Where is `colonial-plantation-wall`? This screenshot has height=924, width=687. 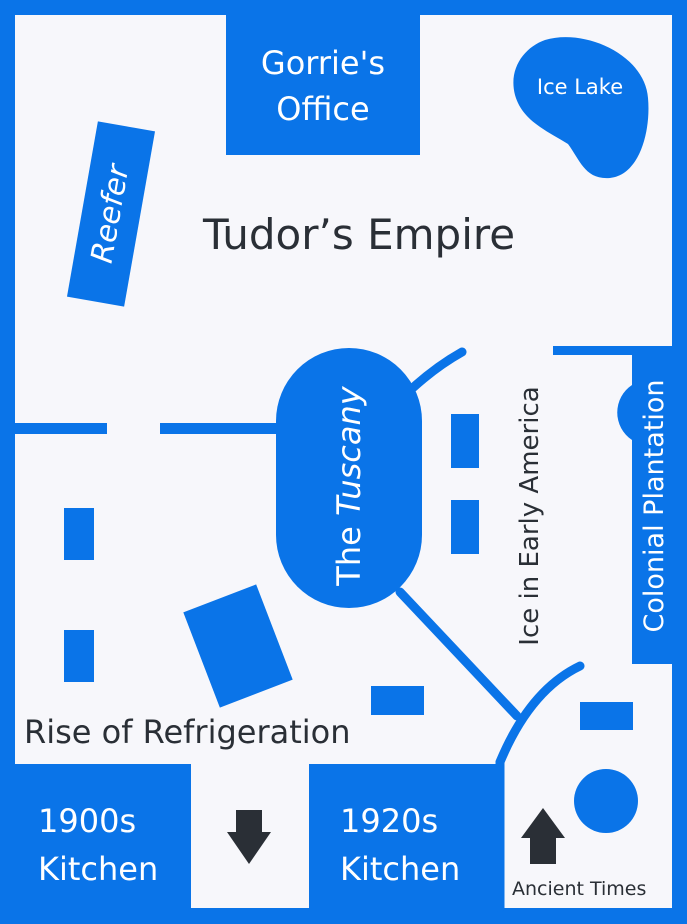 colonial-plantation-wall is located at coordinates (652, 505).